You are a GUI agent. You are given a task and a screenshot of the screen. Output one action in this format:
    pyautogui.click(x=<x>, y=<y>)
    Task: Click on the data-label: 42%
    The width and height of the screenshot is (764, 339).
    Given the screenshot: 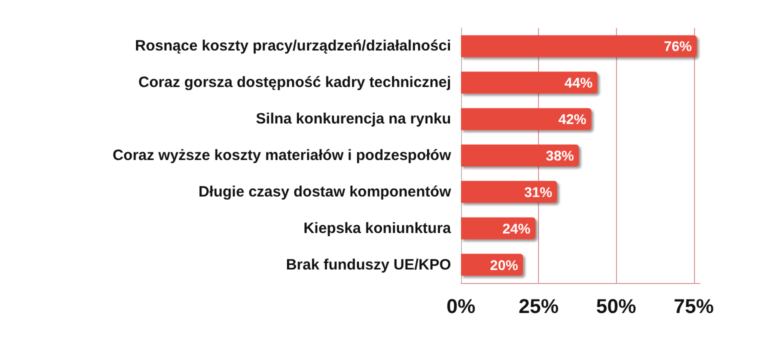 What is the action you would take?
    pyautogui.click(x=572, y=119)
    